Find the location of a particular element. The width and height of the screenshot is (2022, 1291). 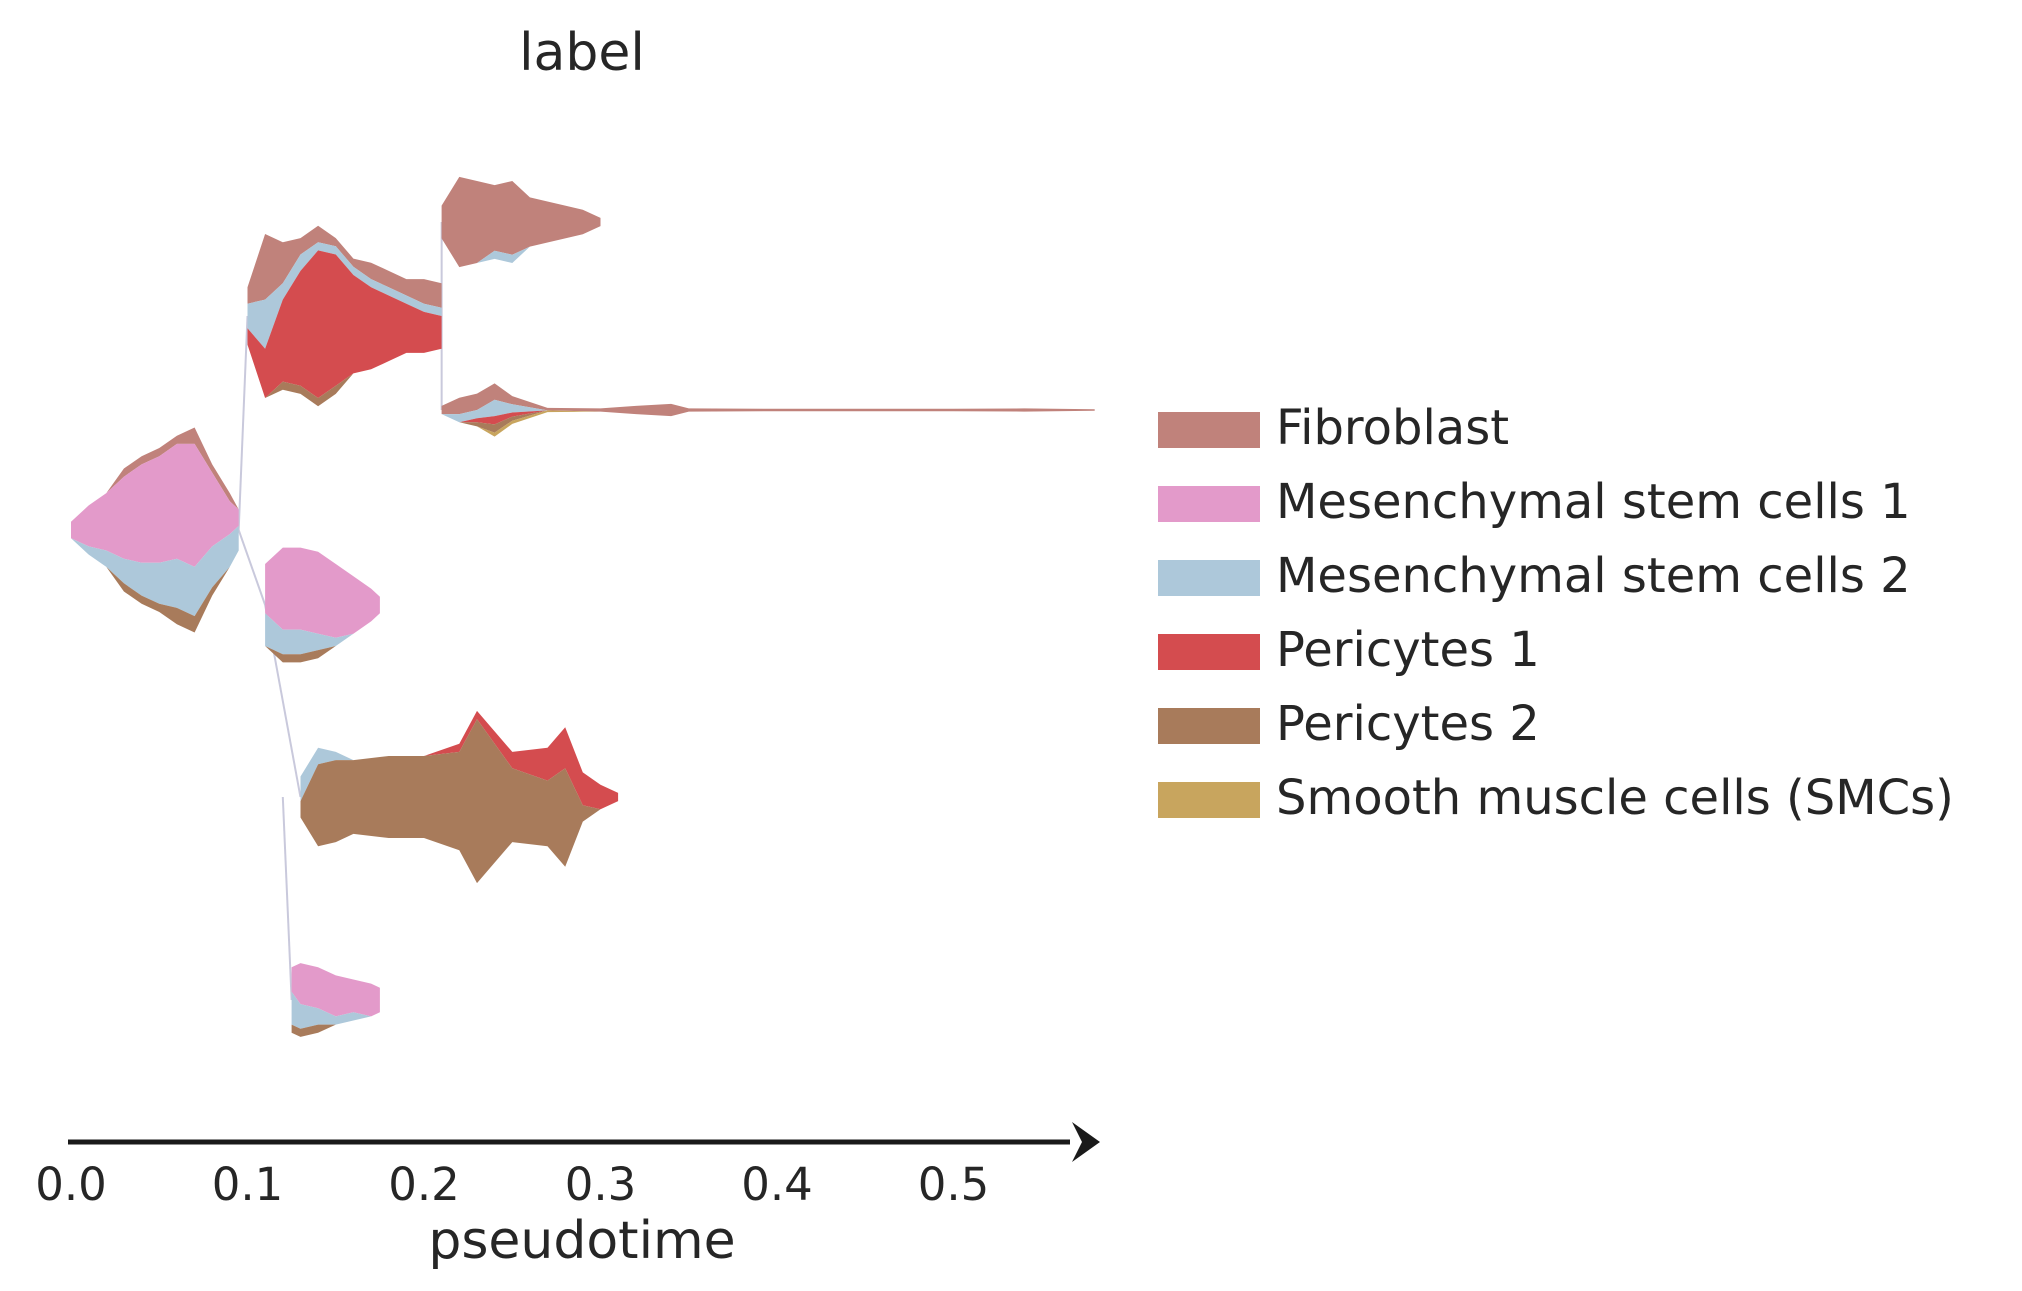

chart-title: label is located at coordinates (582, 53).